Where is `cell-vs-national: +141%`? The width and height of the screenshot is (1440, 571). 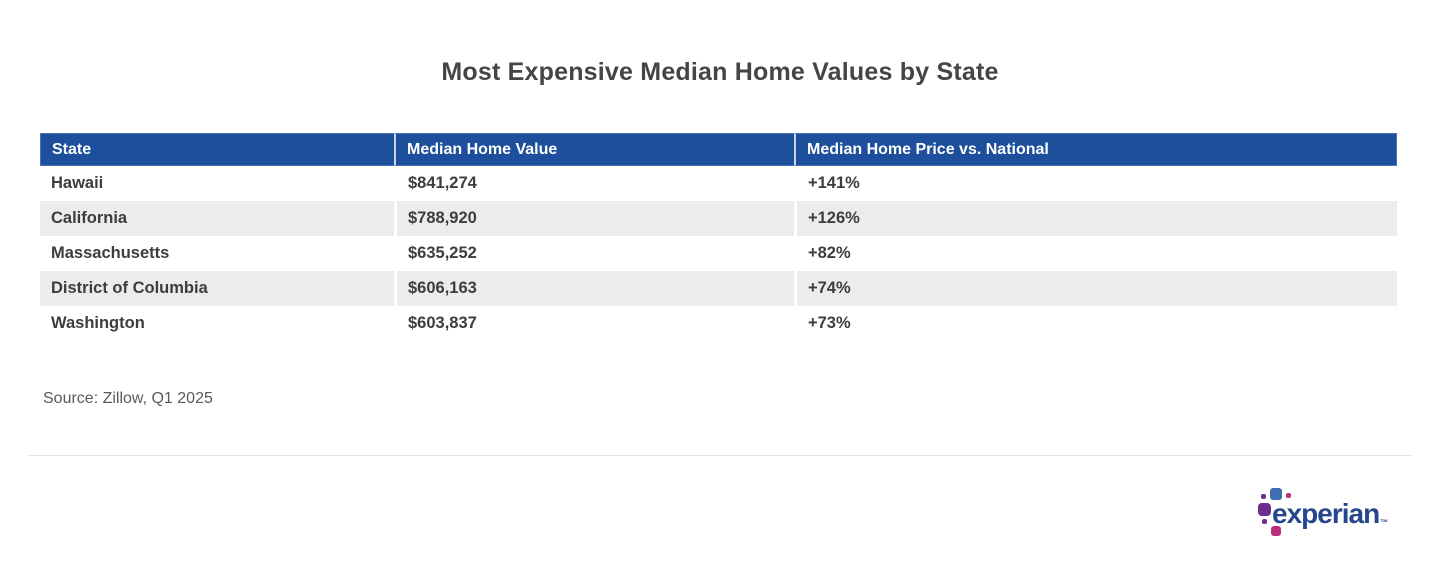
cell-vs-national: +141% is located at coordinates (1095, 183).